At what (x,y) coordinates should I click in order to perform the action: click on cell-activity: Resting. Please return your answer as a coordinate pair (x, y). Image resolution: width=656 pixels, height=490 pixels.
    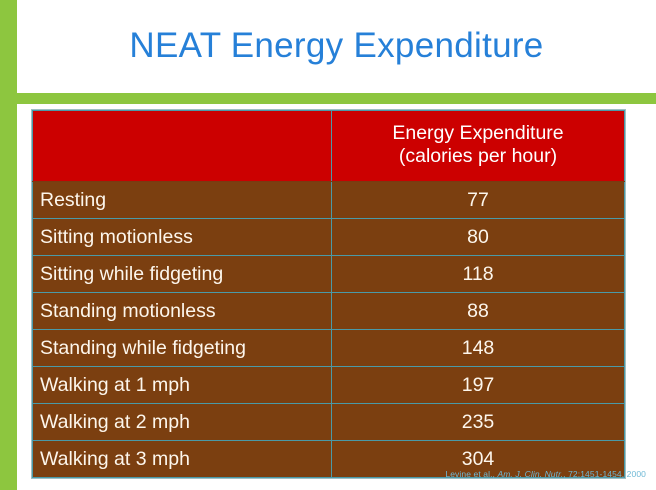
    Looking at the image, I should click on (182, 200).